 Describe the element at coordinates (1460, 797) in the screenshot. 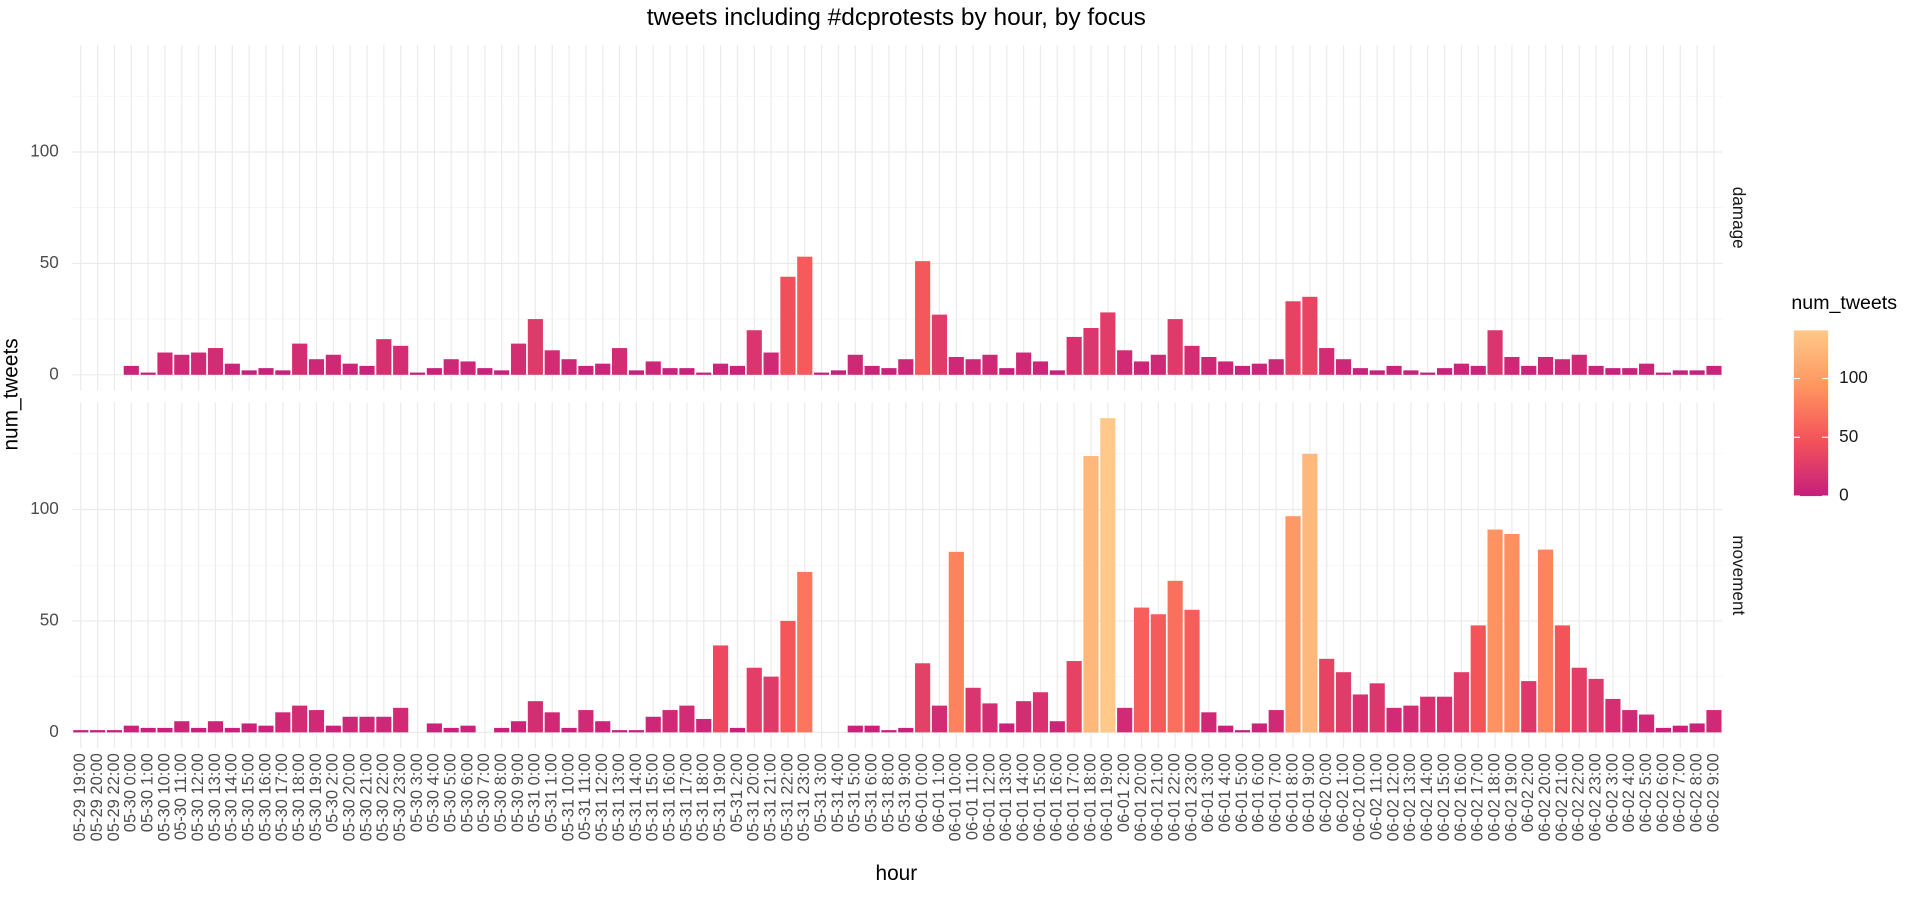

I see `x-tick-label: 06-02 16:00` at that location.